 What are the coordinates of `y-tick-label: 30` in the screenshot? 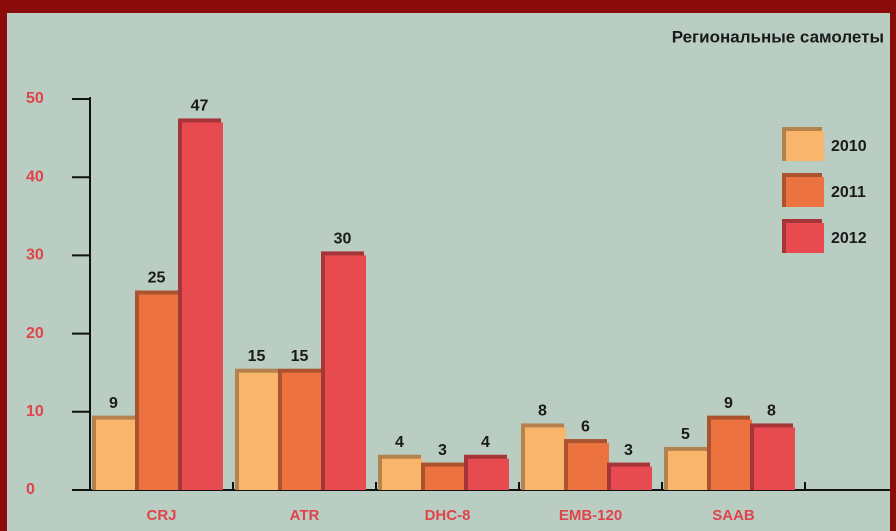 It's located at (35, 255).